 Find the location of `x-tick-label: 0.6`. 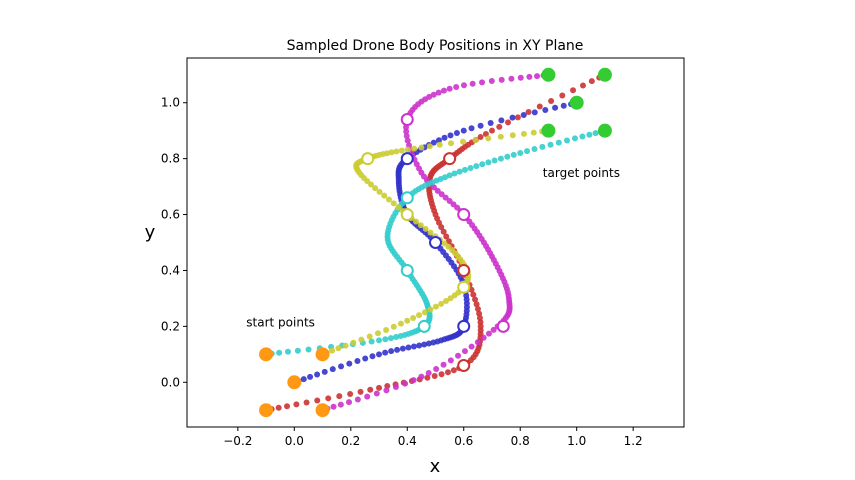

x-tick-label: 0.6 is located at coordinates (463, 441).